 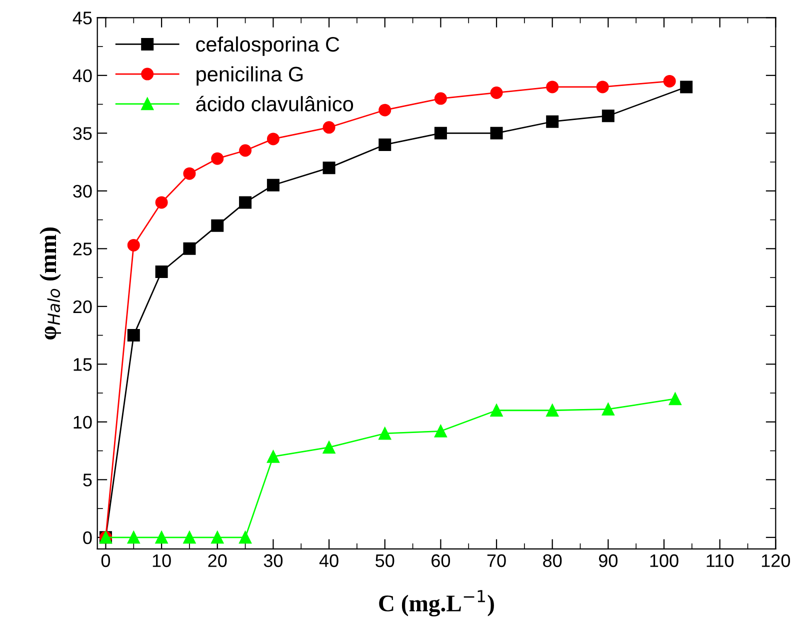 What do you see at coordinates (83, 364) in the screenshot?
I see `y-tick-label: 15` at bounding box center [83, 364].